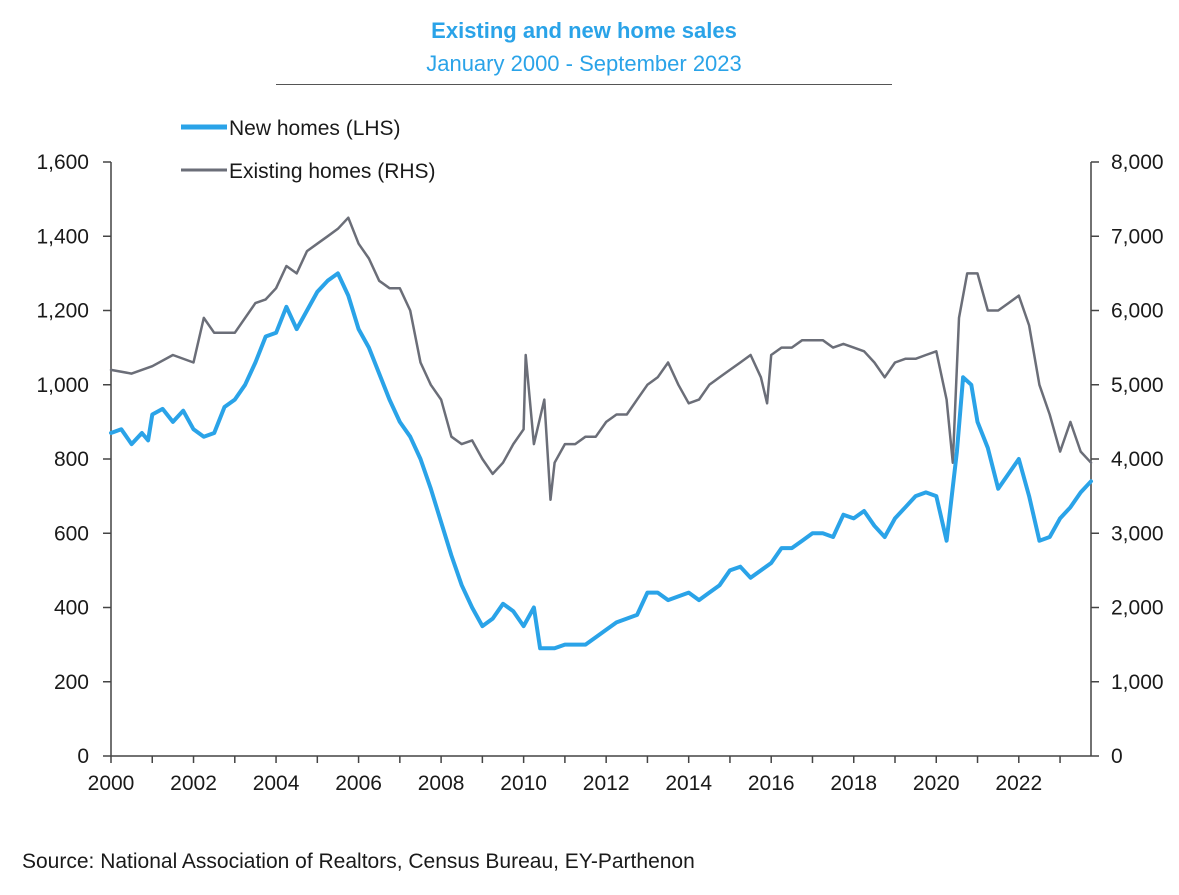  What do you see at coordinates (71, 459) in the screenshot?
I see `left-y-tick-label: 800` at bounding box center [71, 459].